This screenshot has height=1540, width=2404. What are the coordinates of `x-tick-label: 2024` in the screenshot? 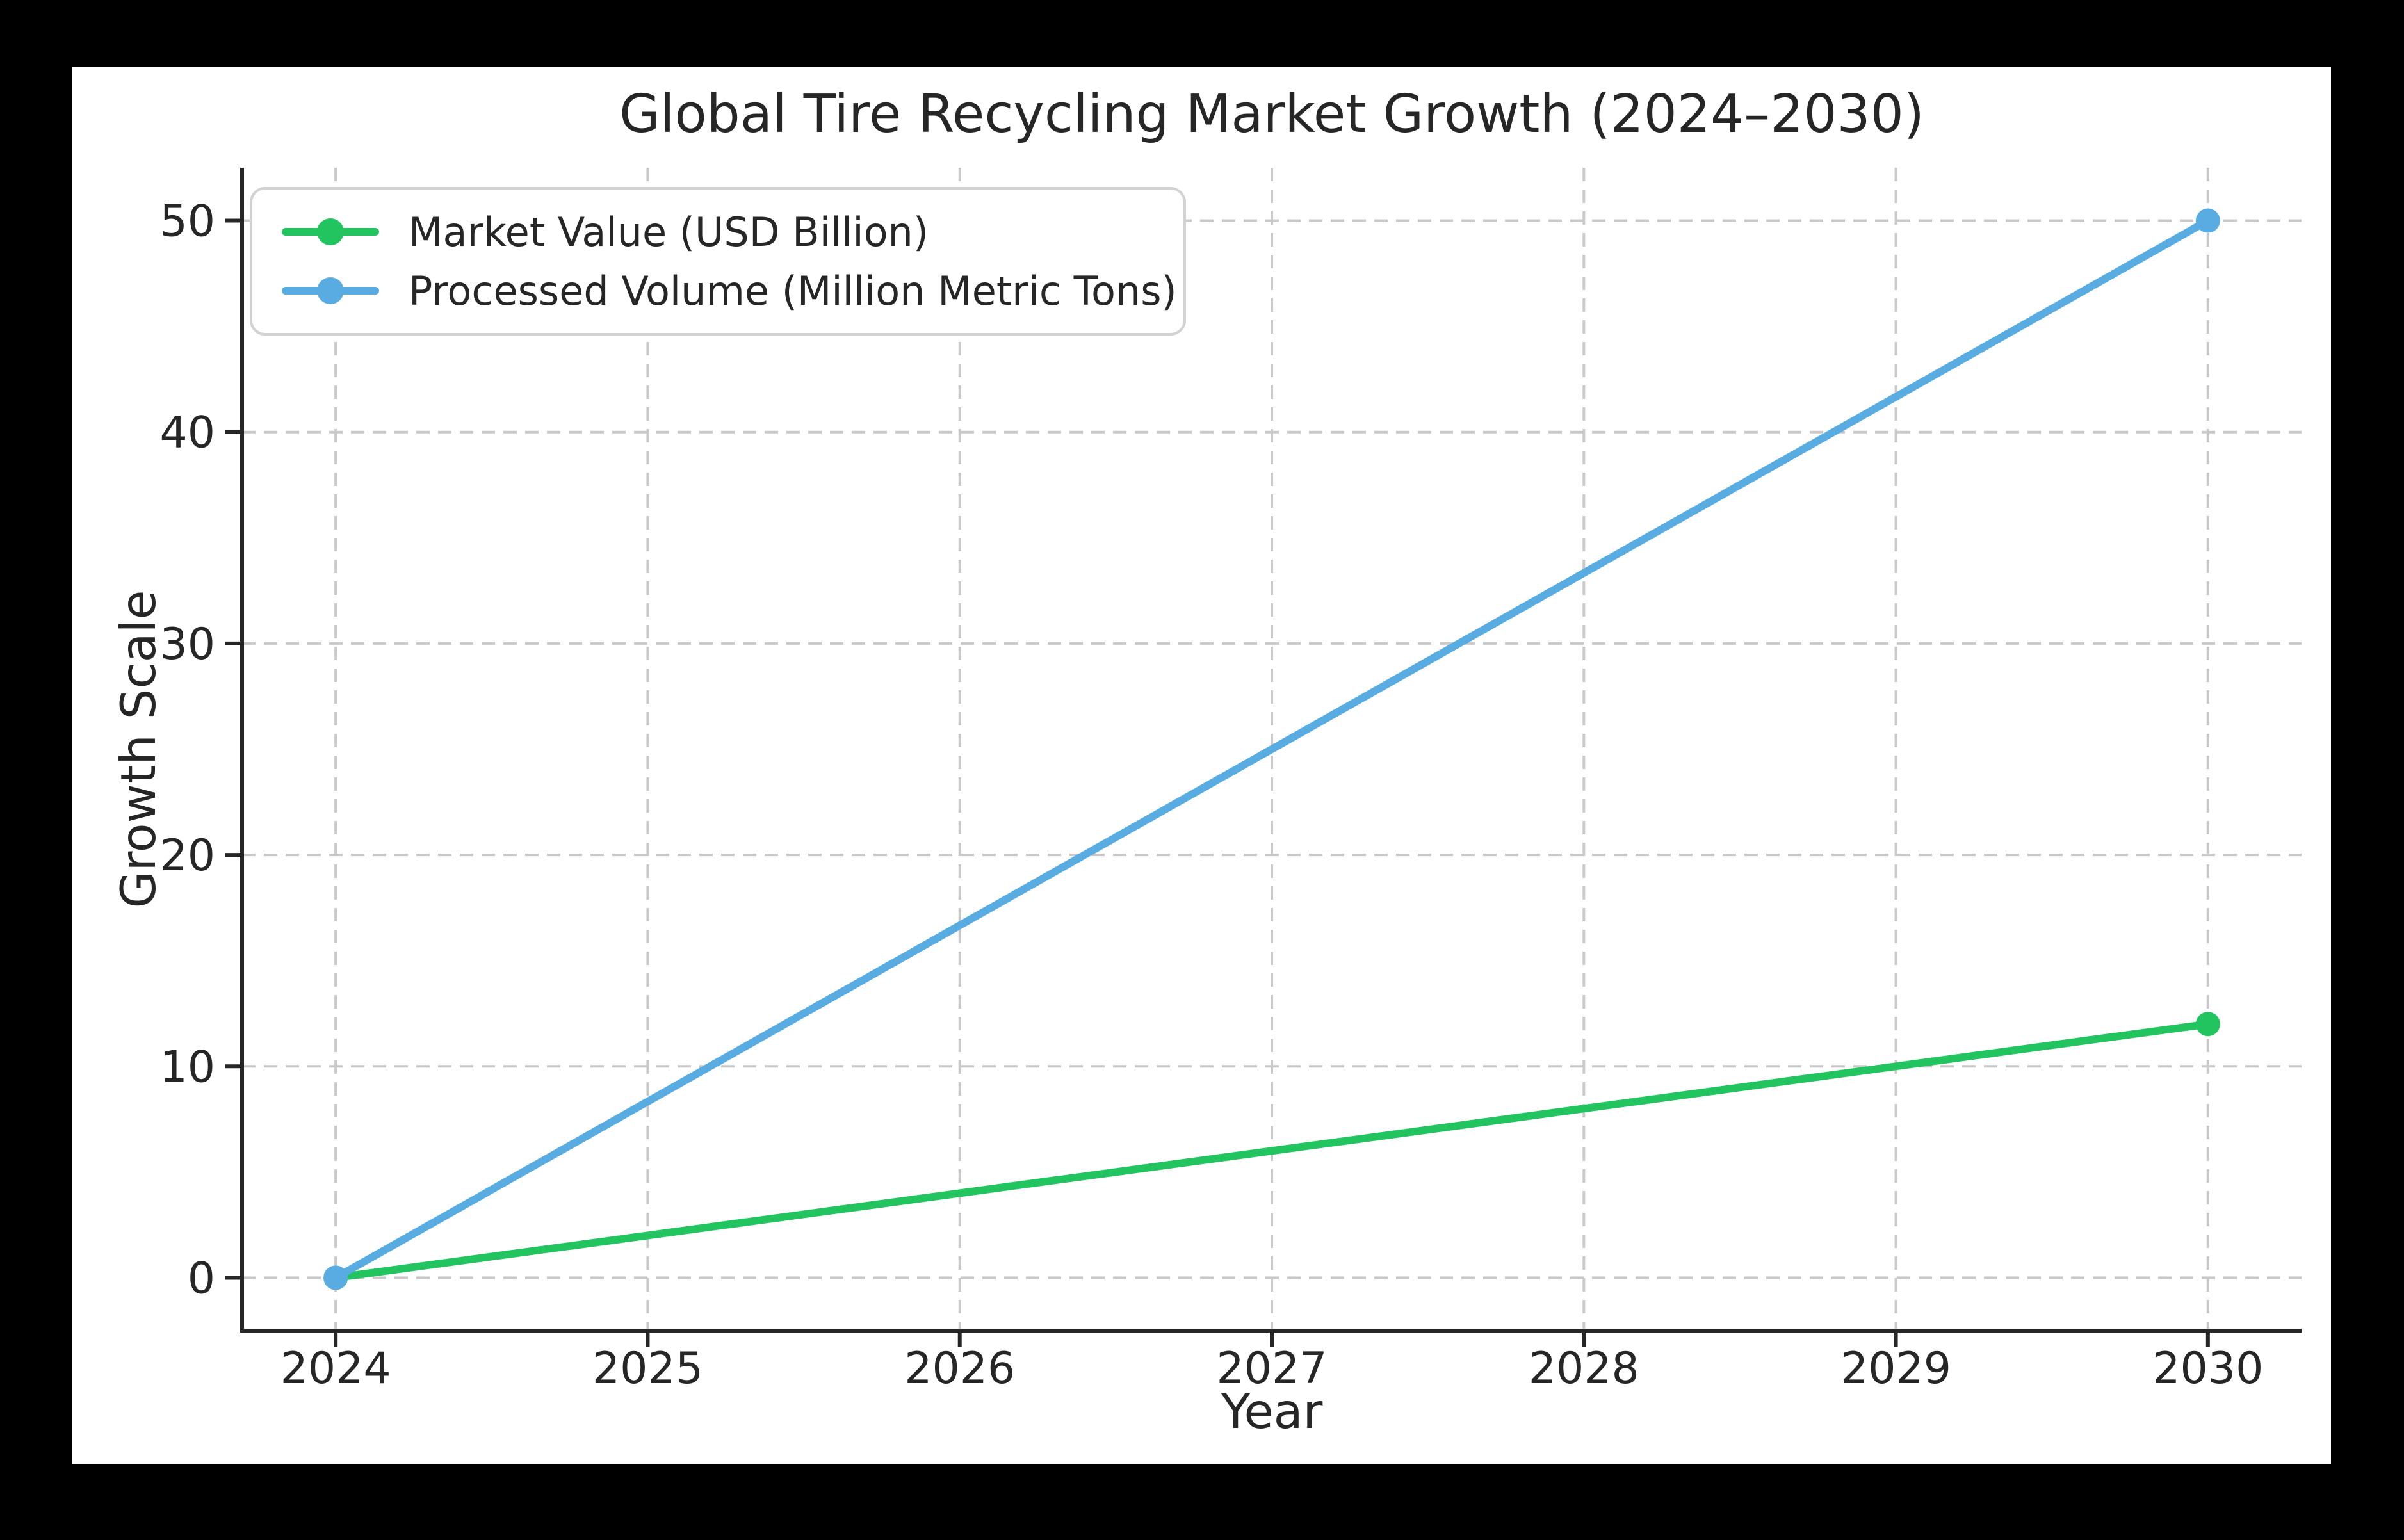 It's located at (335, 1368).